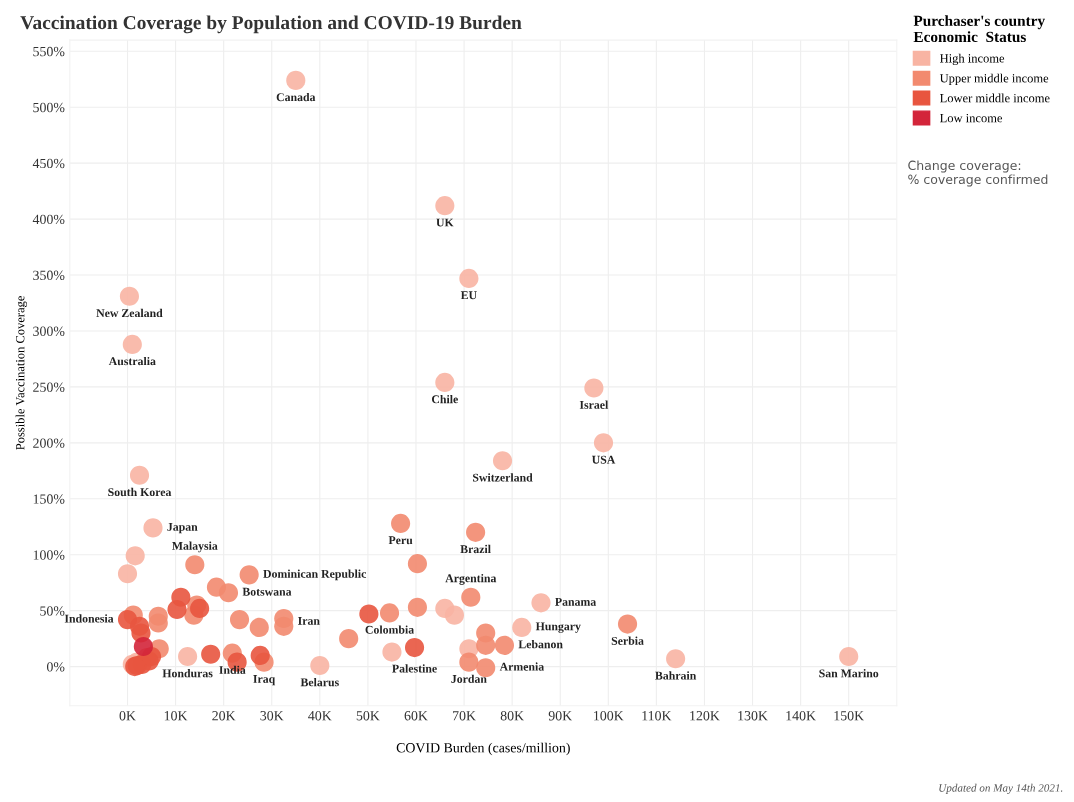 The width and height of the screenshot is (1074, 802). I want to click on x-tick-label: 50K, so click(368, 716).